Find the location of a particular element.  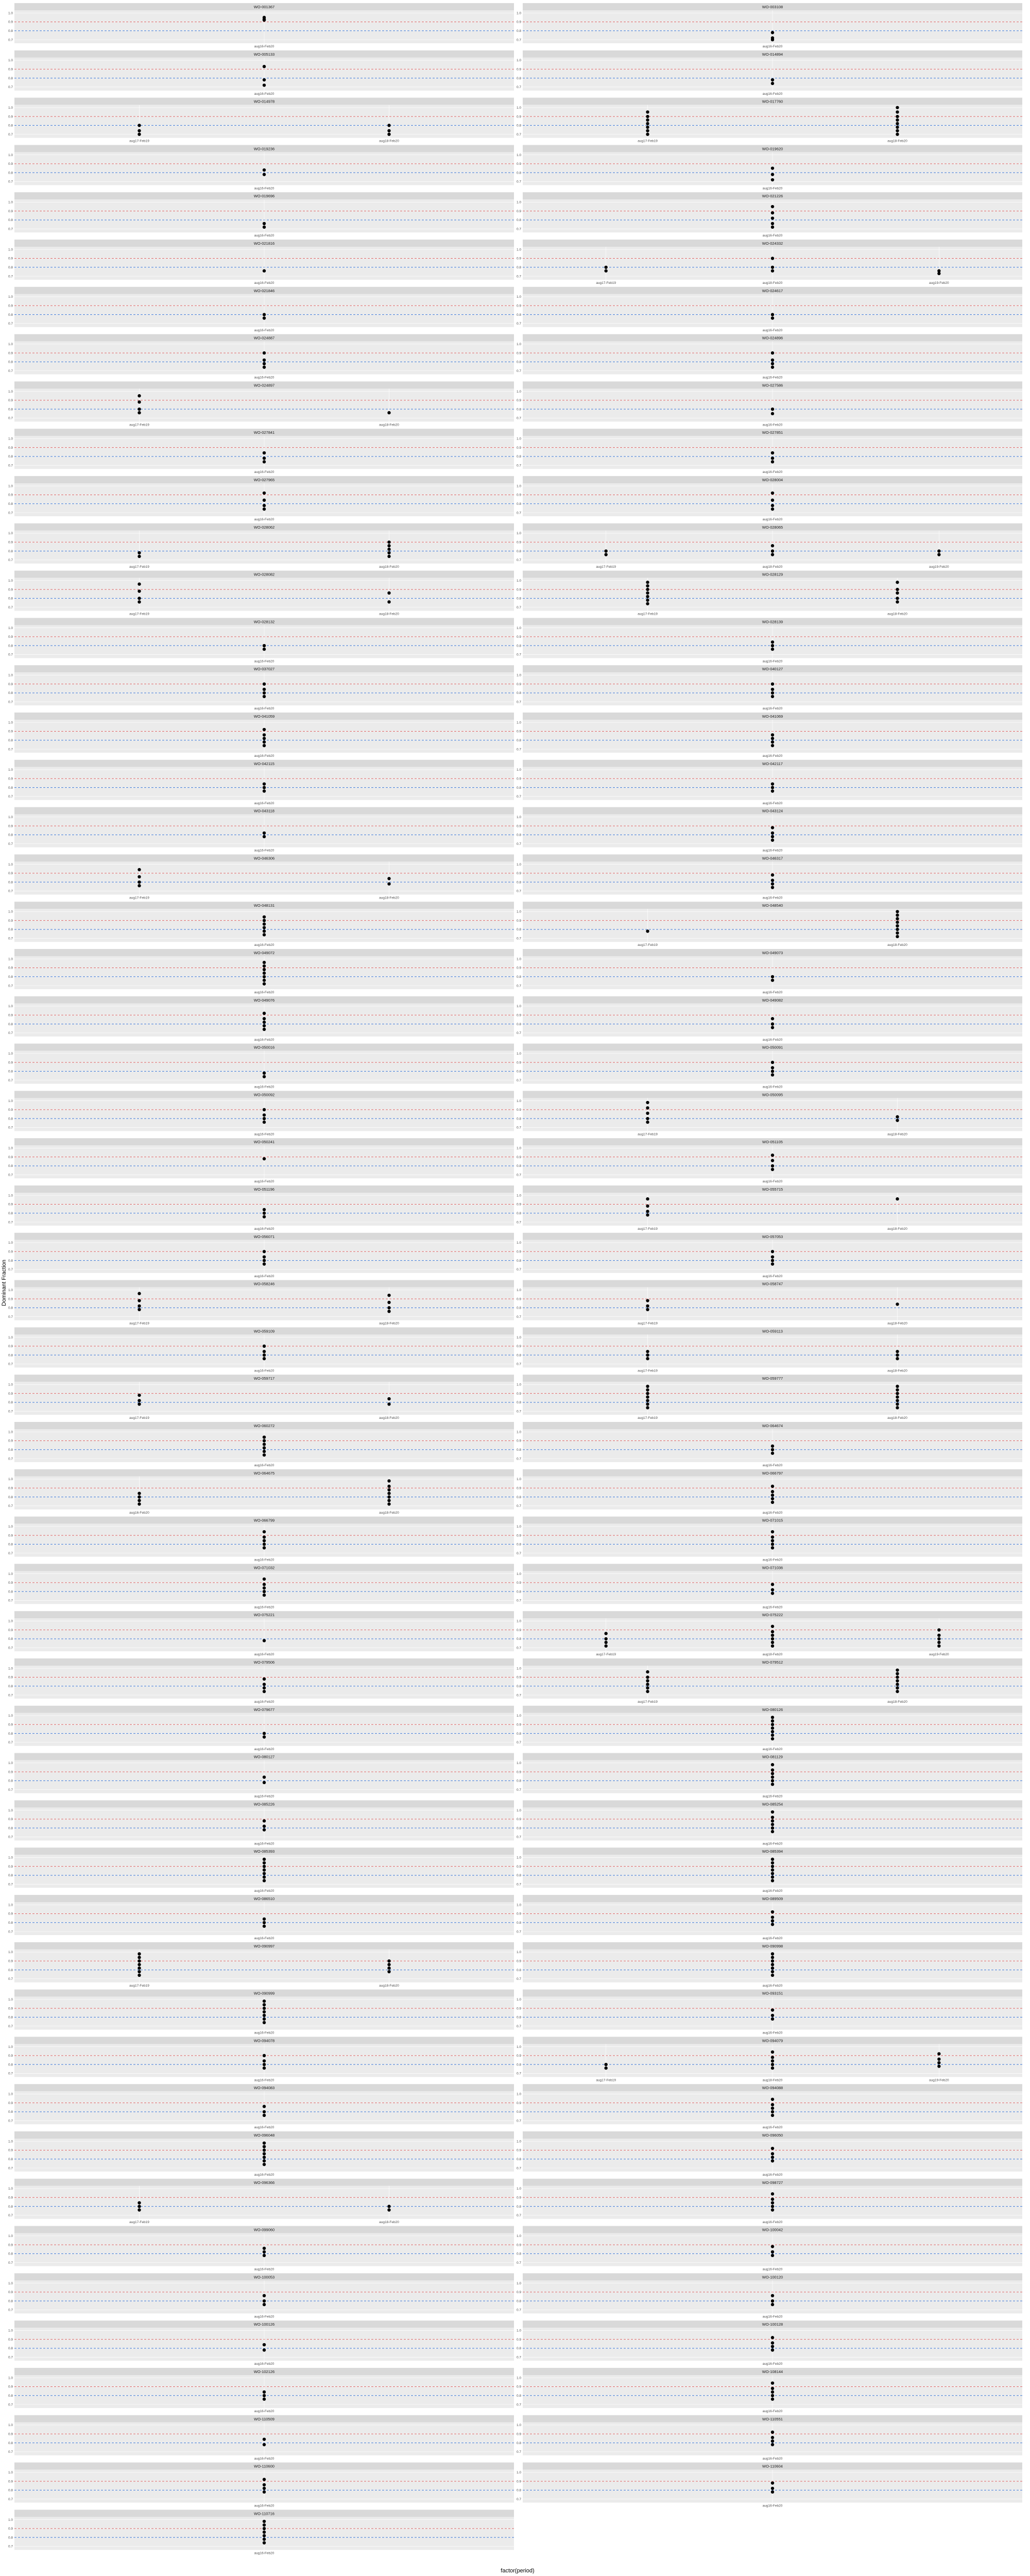

facet-panel: WO-096048 1.0 0.9 0.8 0.7 aug16-Feb20 is located at coordinates (261, 2154).